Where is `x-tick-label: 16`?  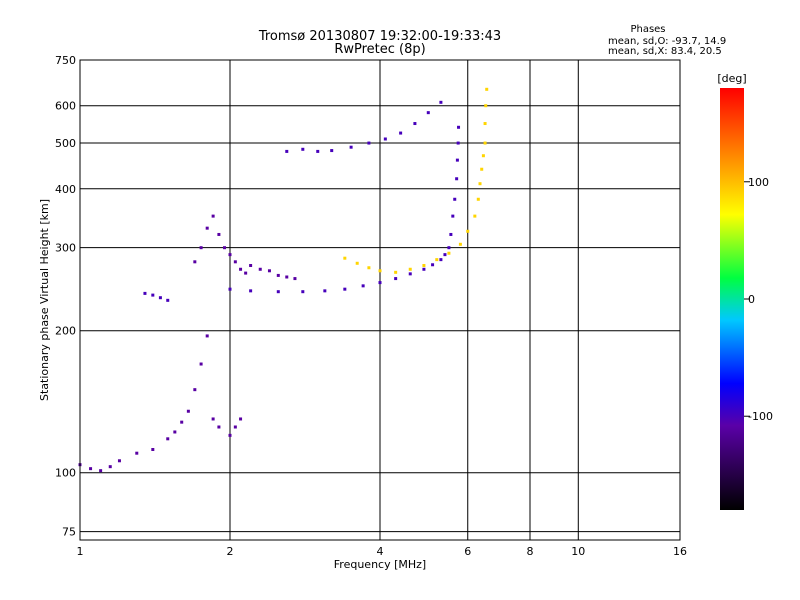
x-tick-label: 16 is located at coordinates (680, 551).